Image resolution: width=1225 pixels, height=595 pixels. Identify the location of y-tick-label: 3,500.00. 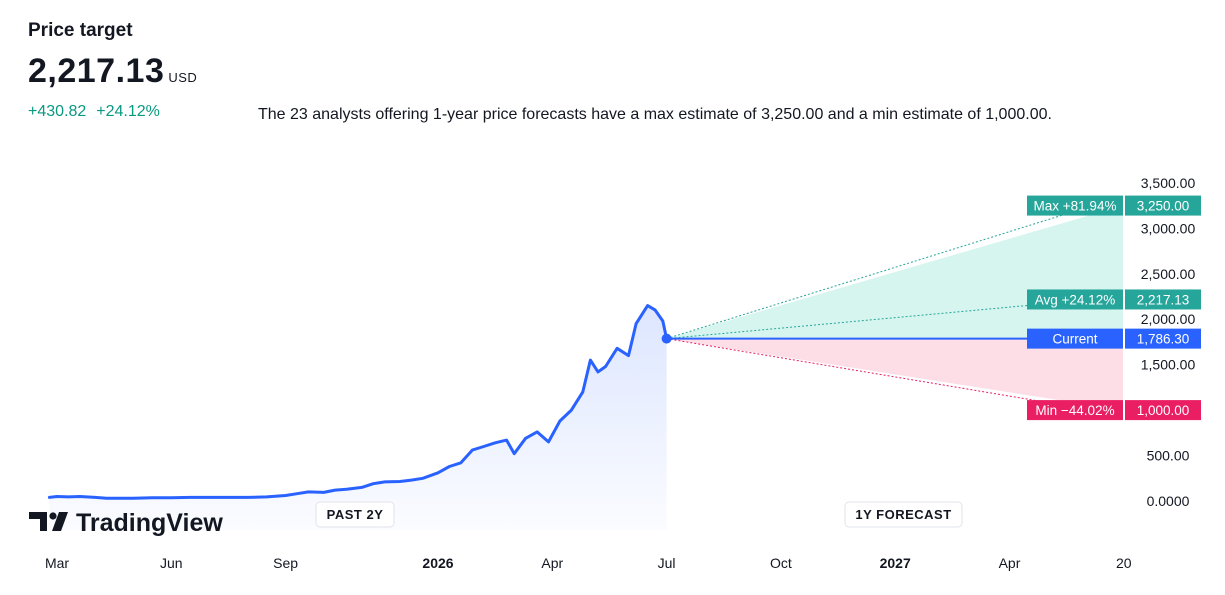
(1168, 183).